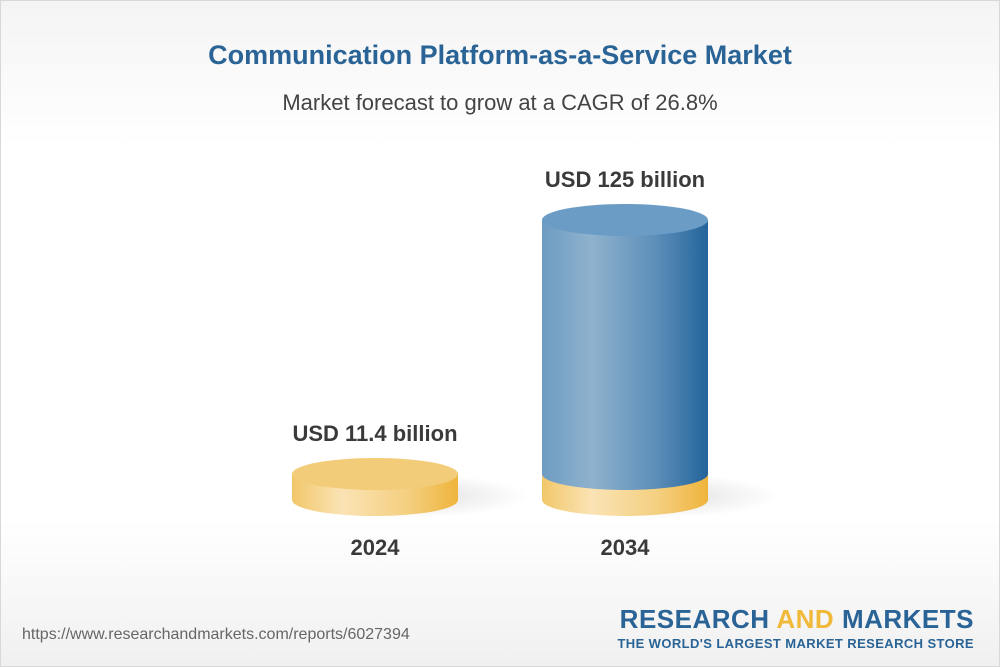  What do you see at coordinates (625, 220) in the screenshot?
I see `bar-top-2034` at bounding box center [625, 220].